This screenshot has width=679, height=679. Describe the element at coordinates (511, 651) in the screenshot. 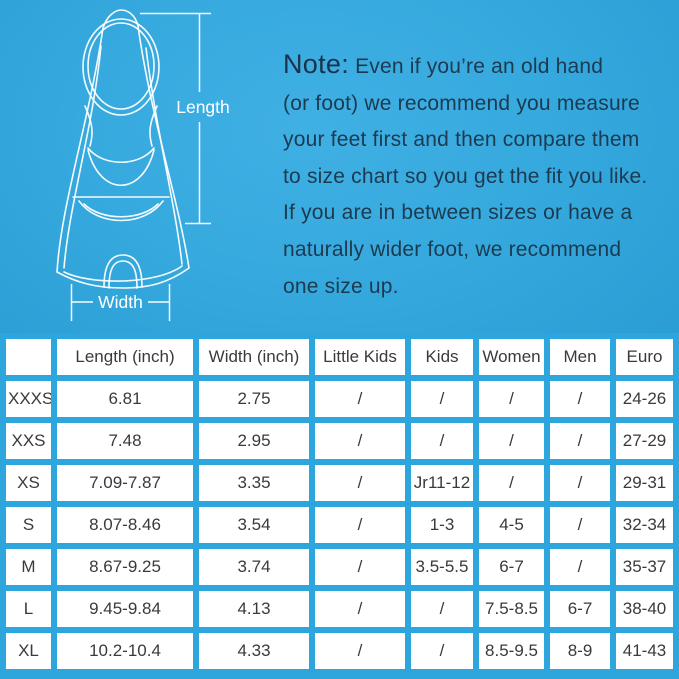

I see `table-cell: 8.5-9.5` at that location.